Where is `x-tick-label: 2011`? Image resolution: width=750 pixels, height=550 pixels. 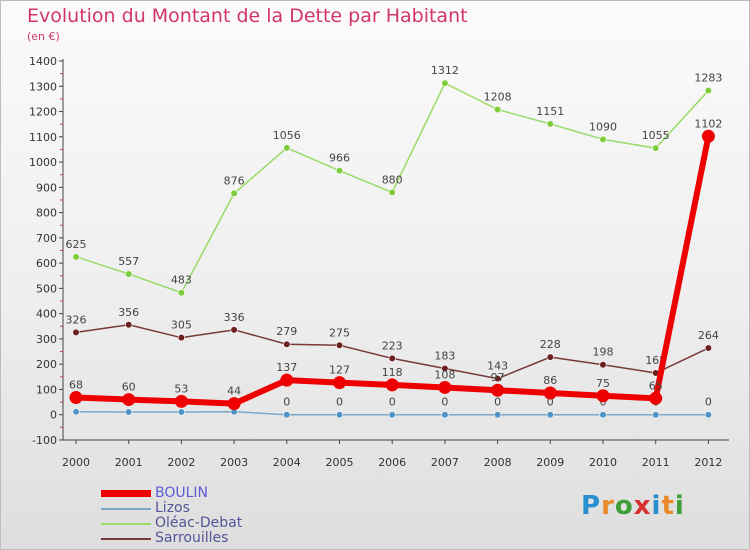
x-tick-label: 2011 is located at coordinates (656, 462).